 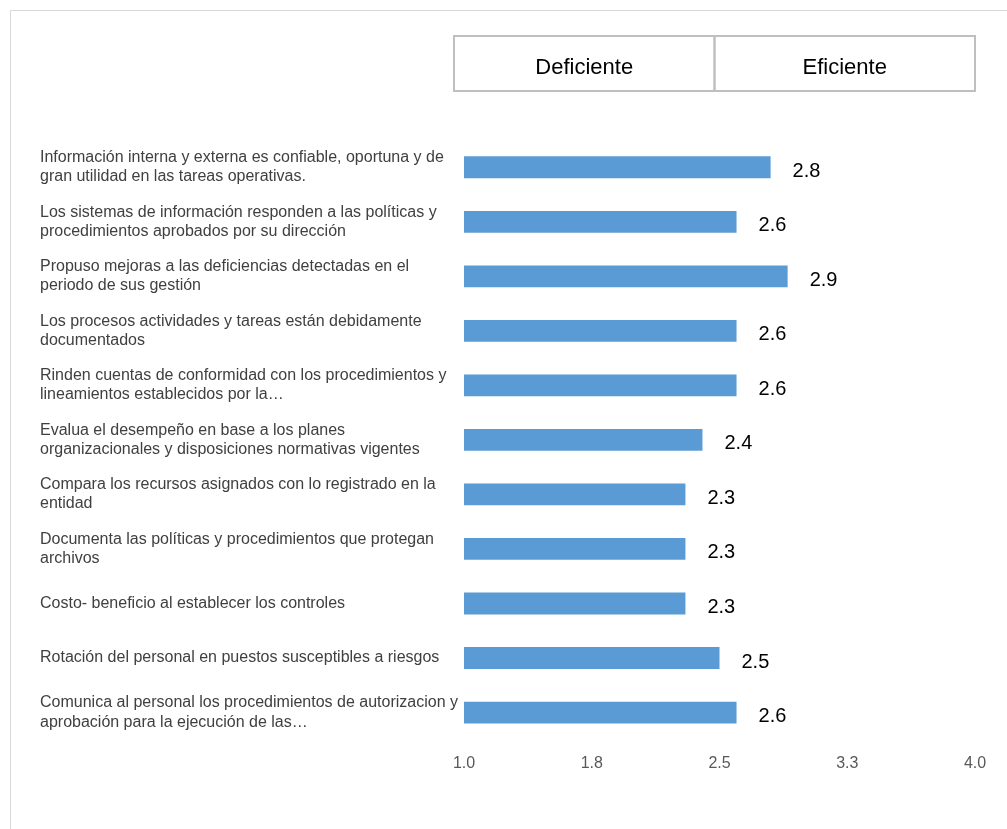 I want to click on x-tick-label: 4.0, so click(x=975, y=762).